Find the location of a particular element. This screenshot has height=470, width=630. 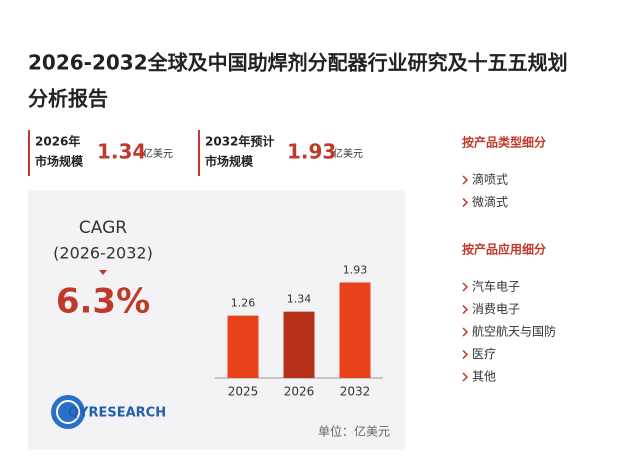

x-tick-label: 2025 is located at coordinates (243, 392).